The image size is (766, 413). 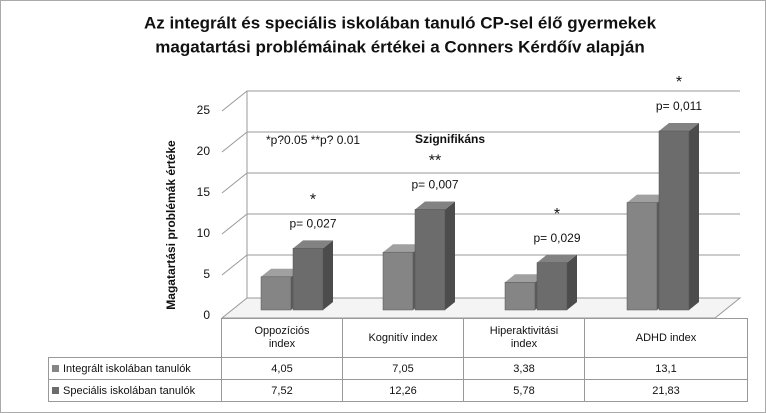 What do you see at coordinates (666, 390) in the screenshot?
I see `value-label: 21,83` at bounding box center [666, 390].